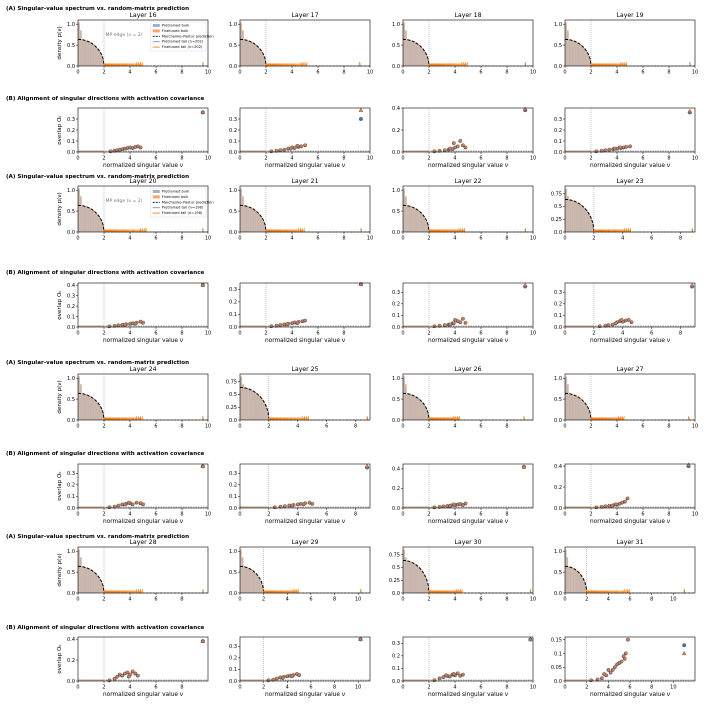 Image resolution: width=718 pixels, height=710 pixels. I want to click on y-axis-label: density p(ν), so click(60, 396).